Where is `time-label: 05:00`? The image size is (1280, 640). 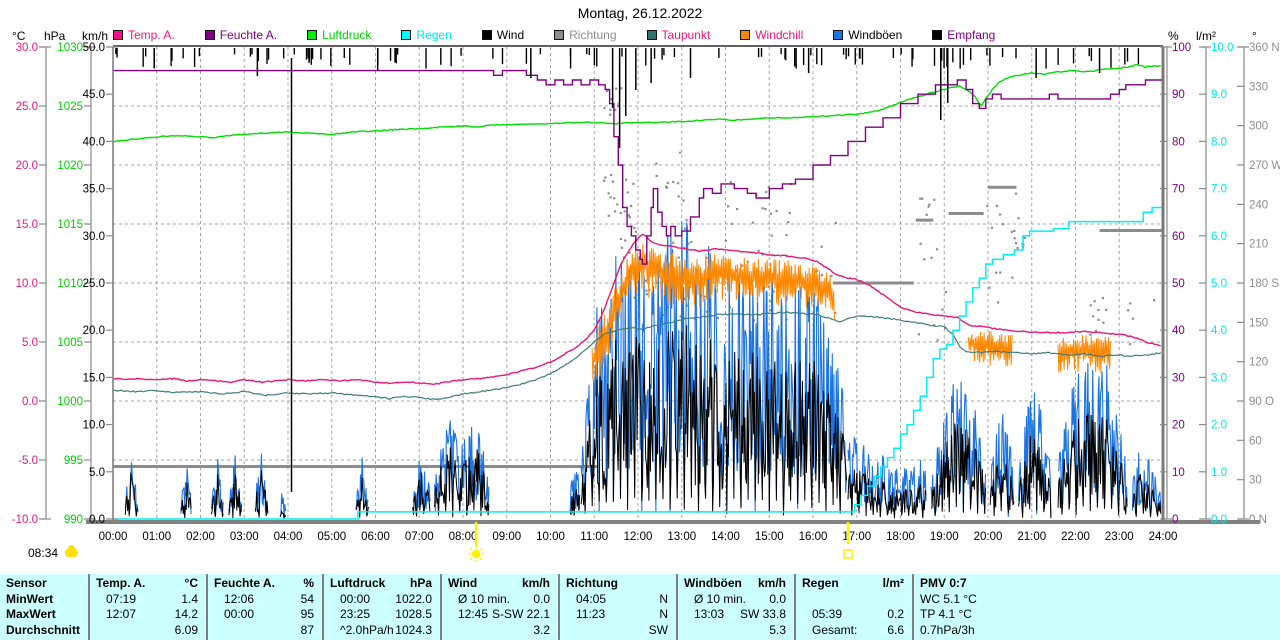 time-label: 05:00 is located at coordinates (331, 537).